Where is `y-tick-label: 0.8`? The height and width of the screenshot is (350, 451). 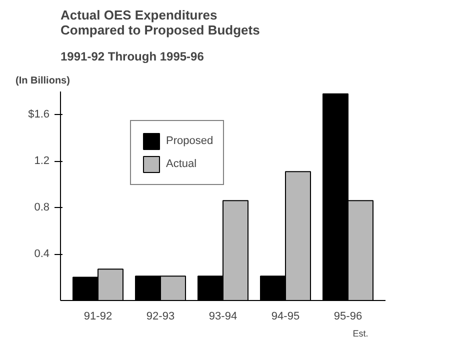 y-tick-label: 0.8 is located at coordinates (42, 208).